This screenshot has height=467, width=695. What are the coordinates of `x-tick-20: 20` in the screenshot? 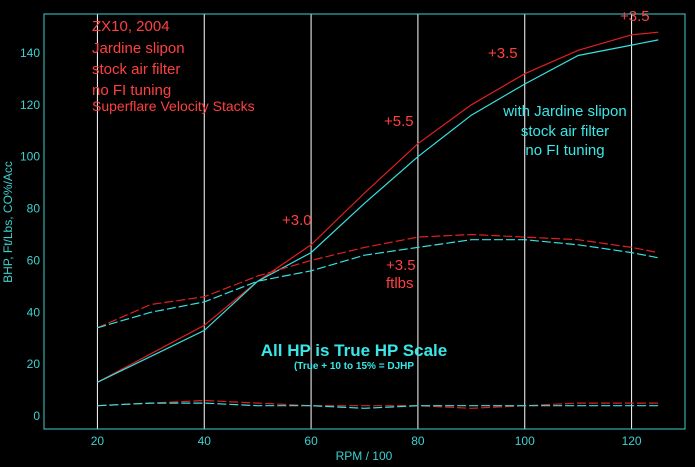 It's located at (98, 441).